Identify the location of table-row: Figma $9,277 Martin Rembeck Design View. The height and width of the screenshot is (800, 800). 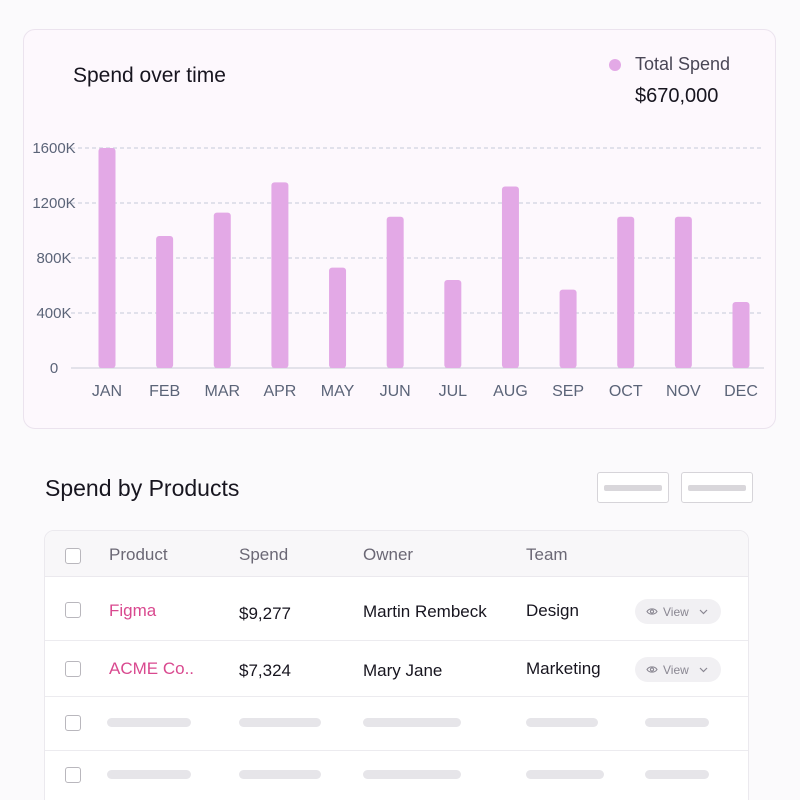
(396, 609).